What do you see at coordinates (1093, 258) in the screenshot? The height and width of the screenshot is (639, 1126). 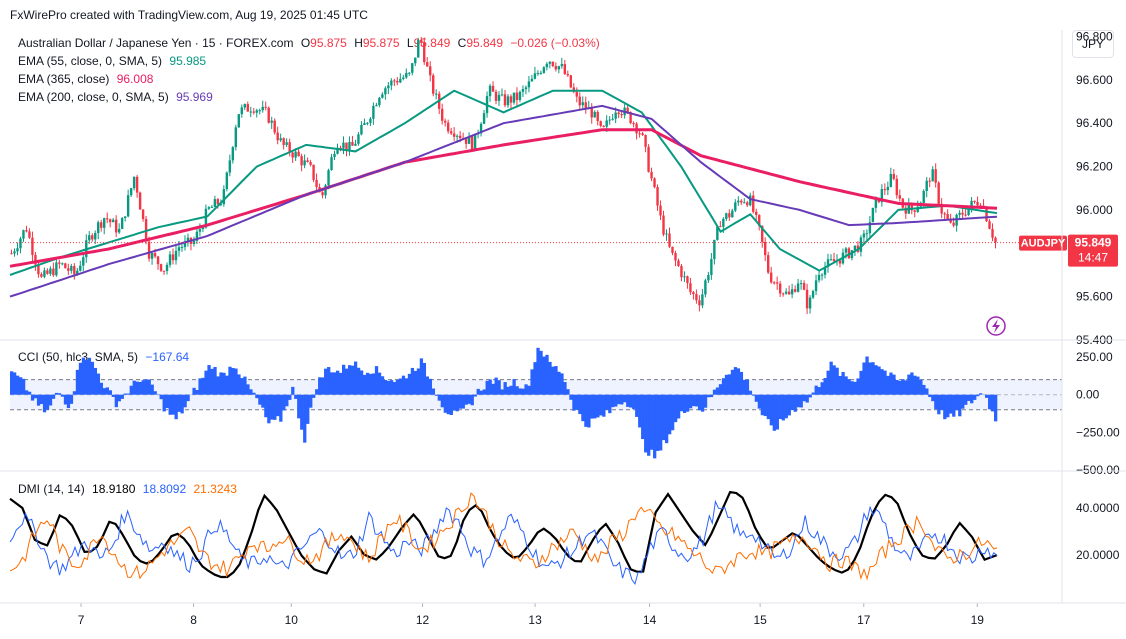 I see `countdown-tag-text: 14:47` at bounding box center [1093, 258].